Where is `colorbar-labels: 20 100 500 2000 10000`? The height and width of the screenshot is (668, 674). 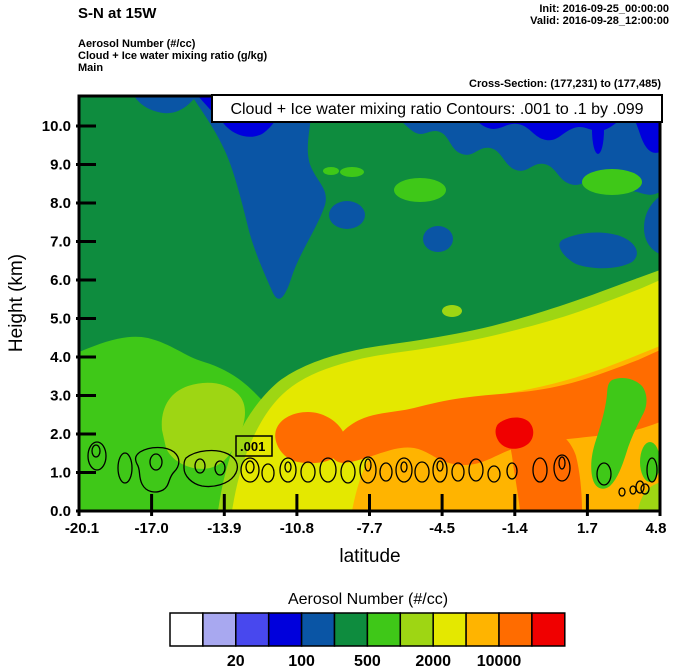 colorbar-labels: 20 100 500 2000 10000 is located at coordinates (374, 660).